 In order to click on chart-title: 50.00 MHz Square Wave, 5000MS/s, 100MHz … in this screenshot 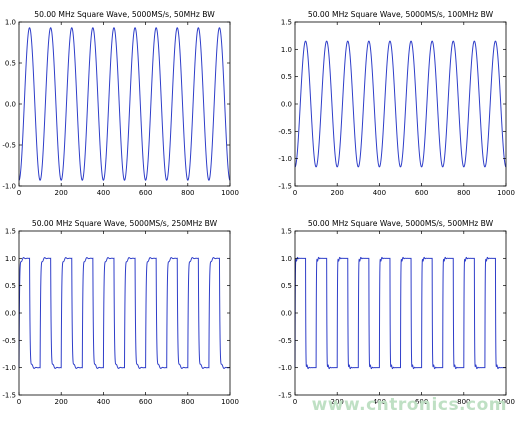, I will do `click(401, 14)`.